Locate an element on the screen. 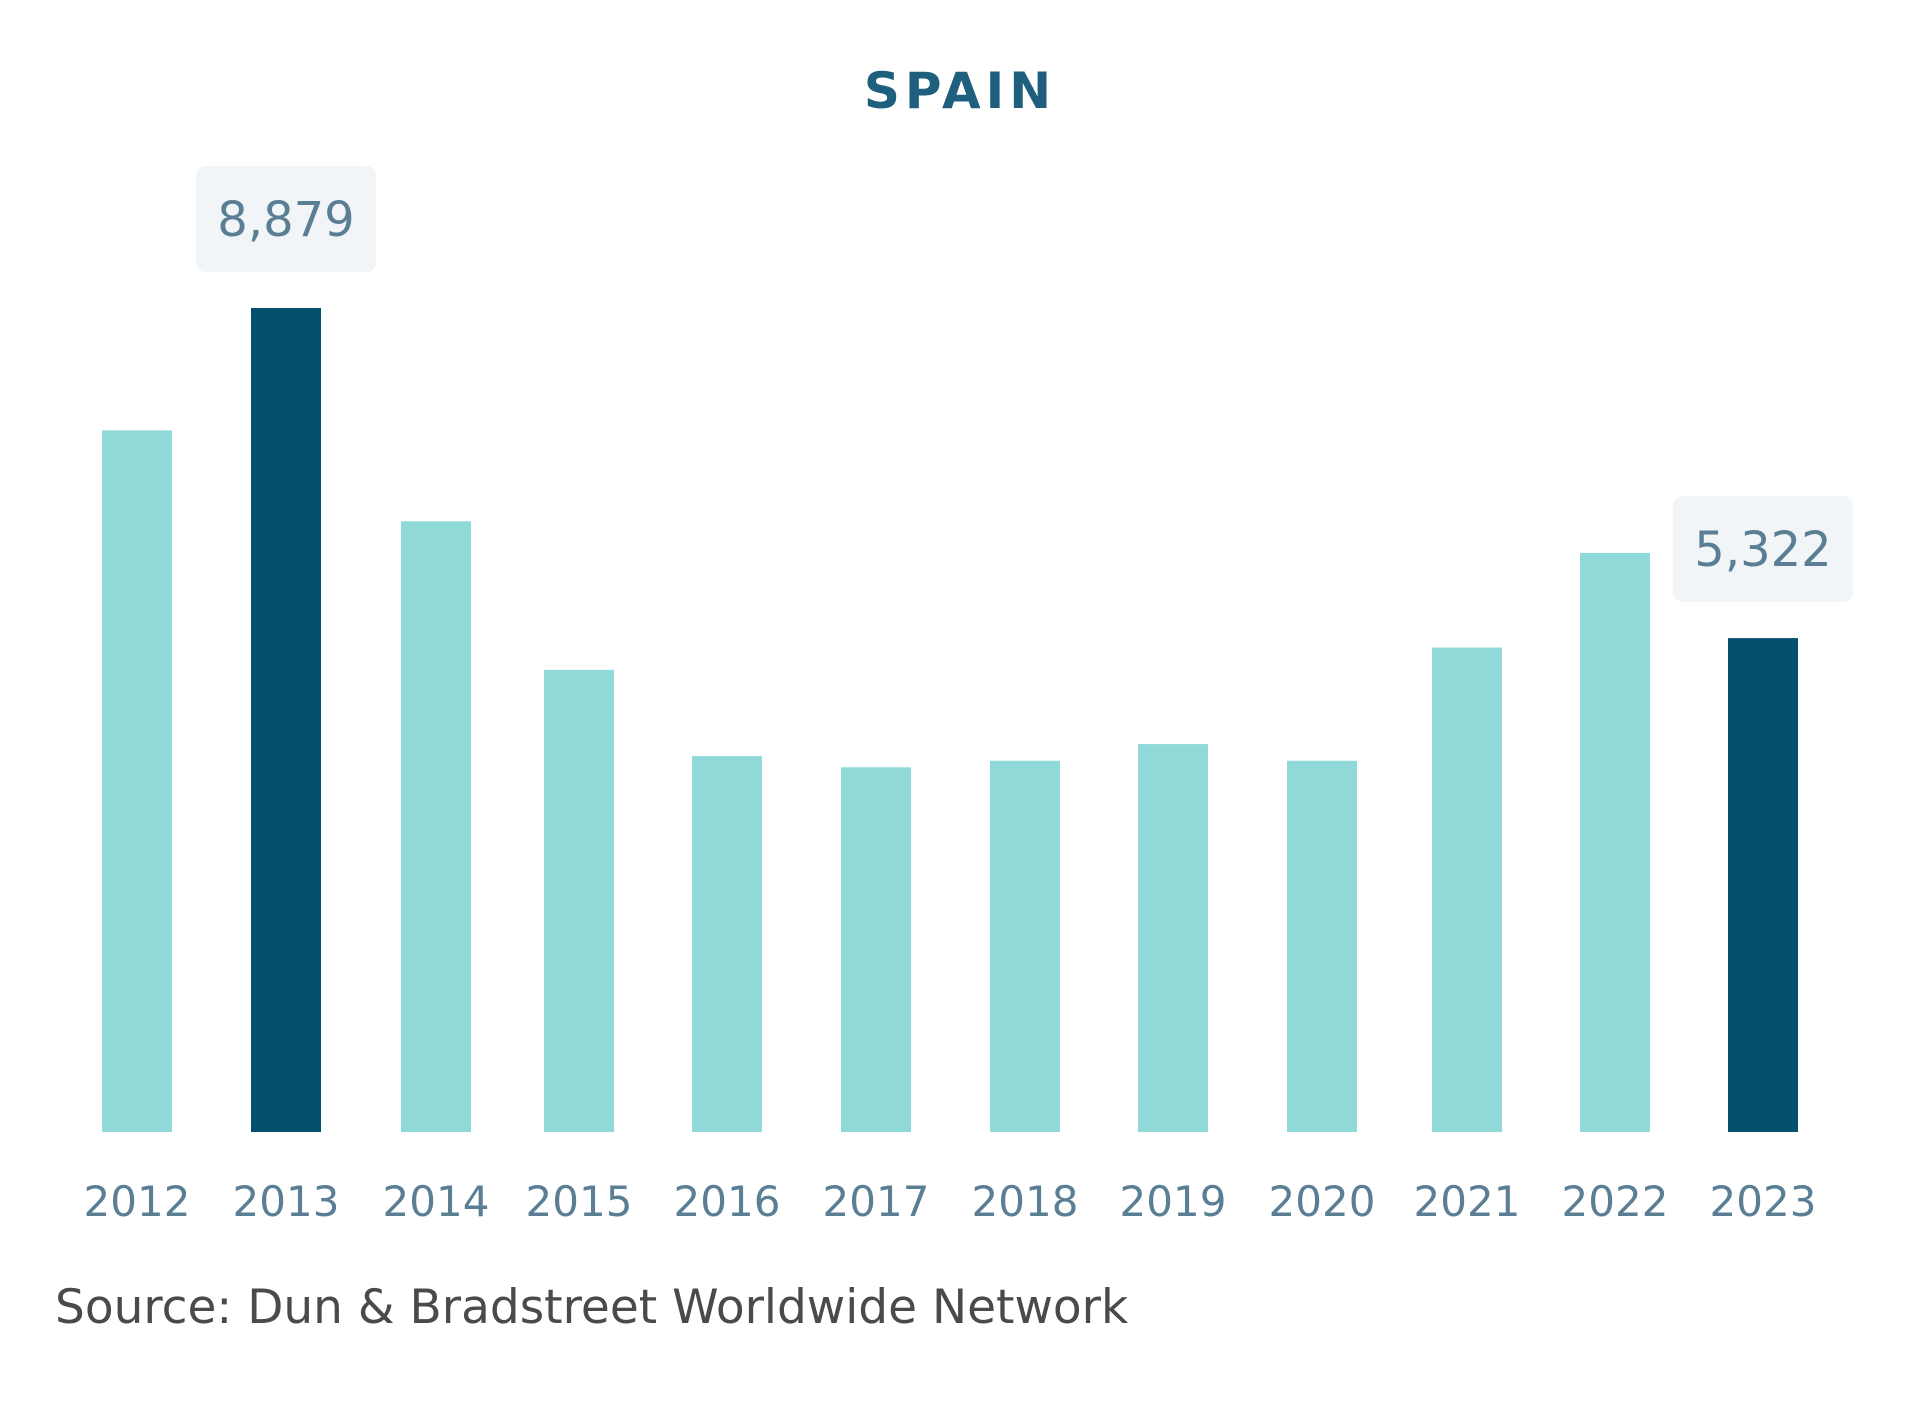 The height and width of the screenshot is (1409, 1920). bar-2021 is located at coordinates (1467, 889).